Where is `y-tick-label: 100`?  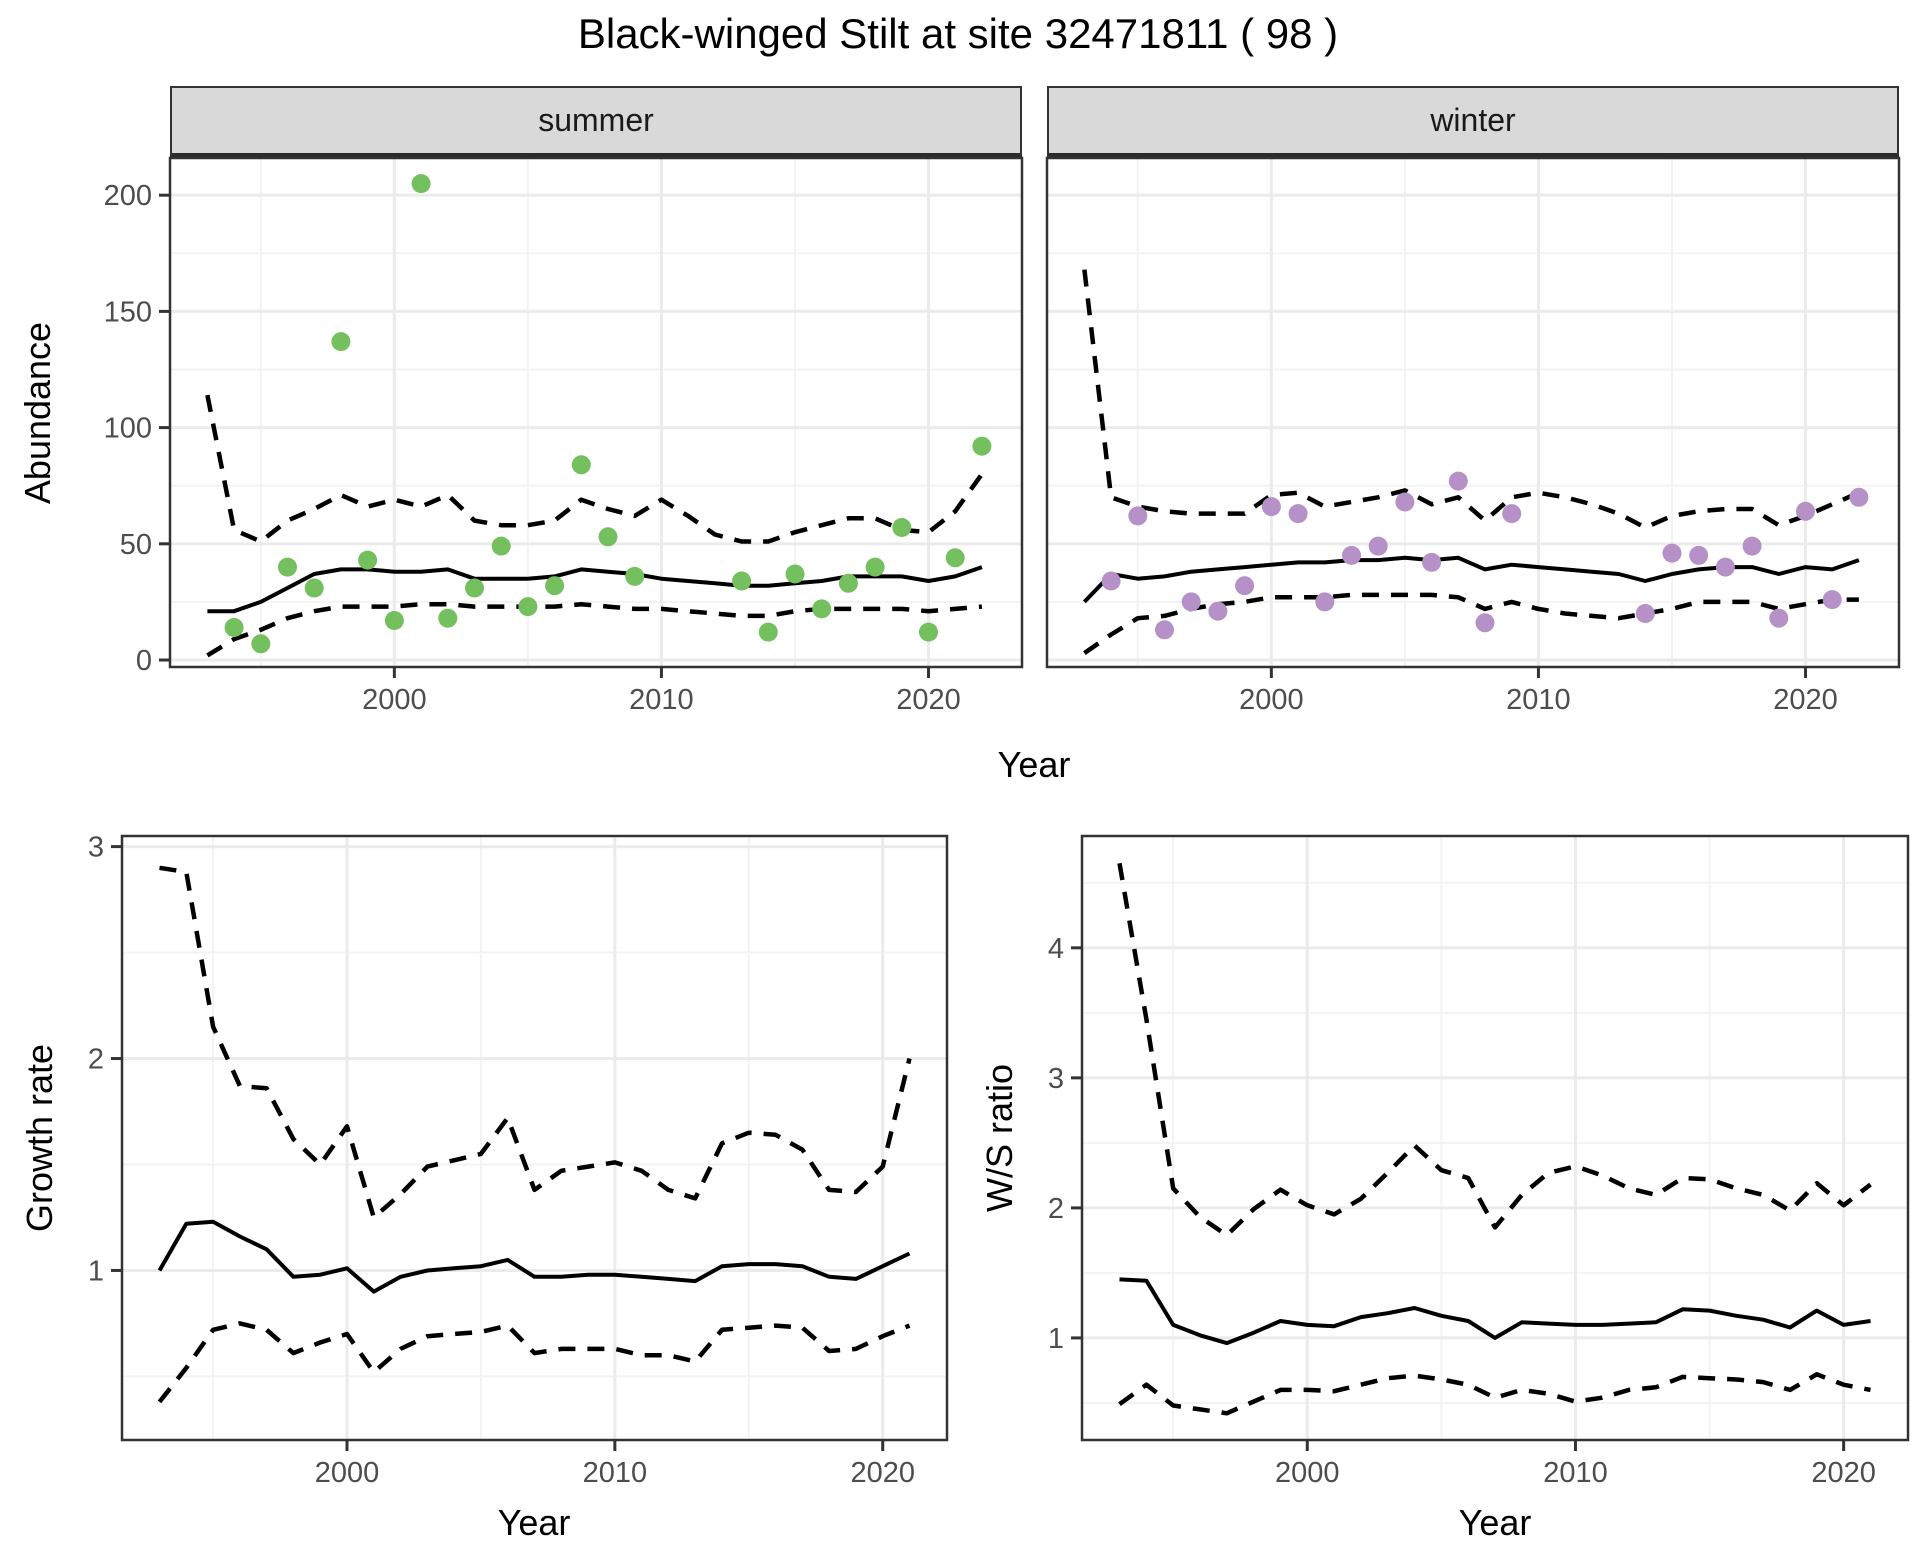
y-tick-label: 100 is located at coordinates (128, 429).